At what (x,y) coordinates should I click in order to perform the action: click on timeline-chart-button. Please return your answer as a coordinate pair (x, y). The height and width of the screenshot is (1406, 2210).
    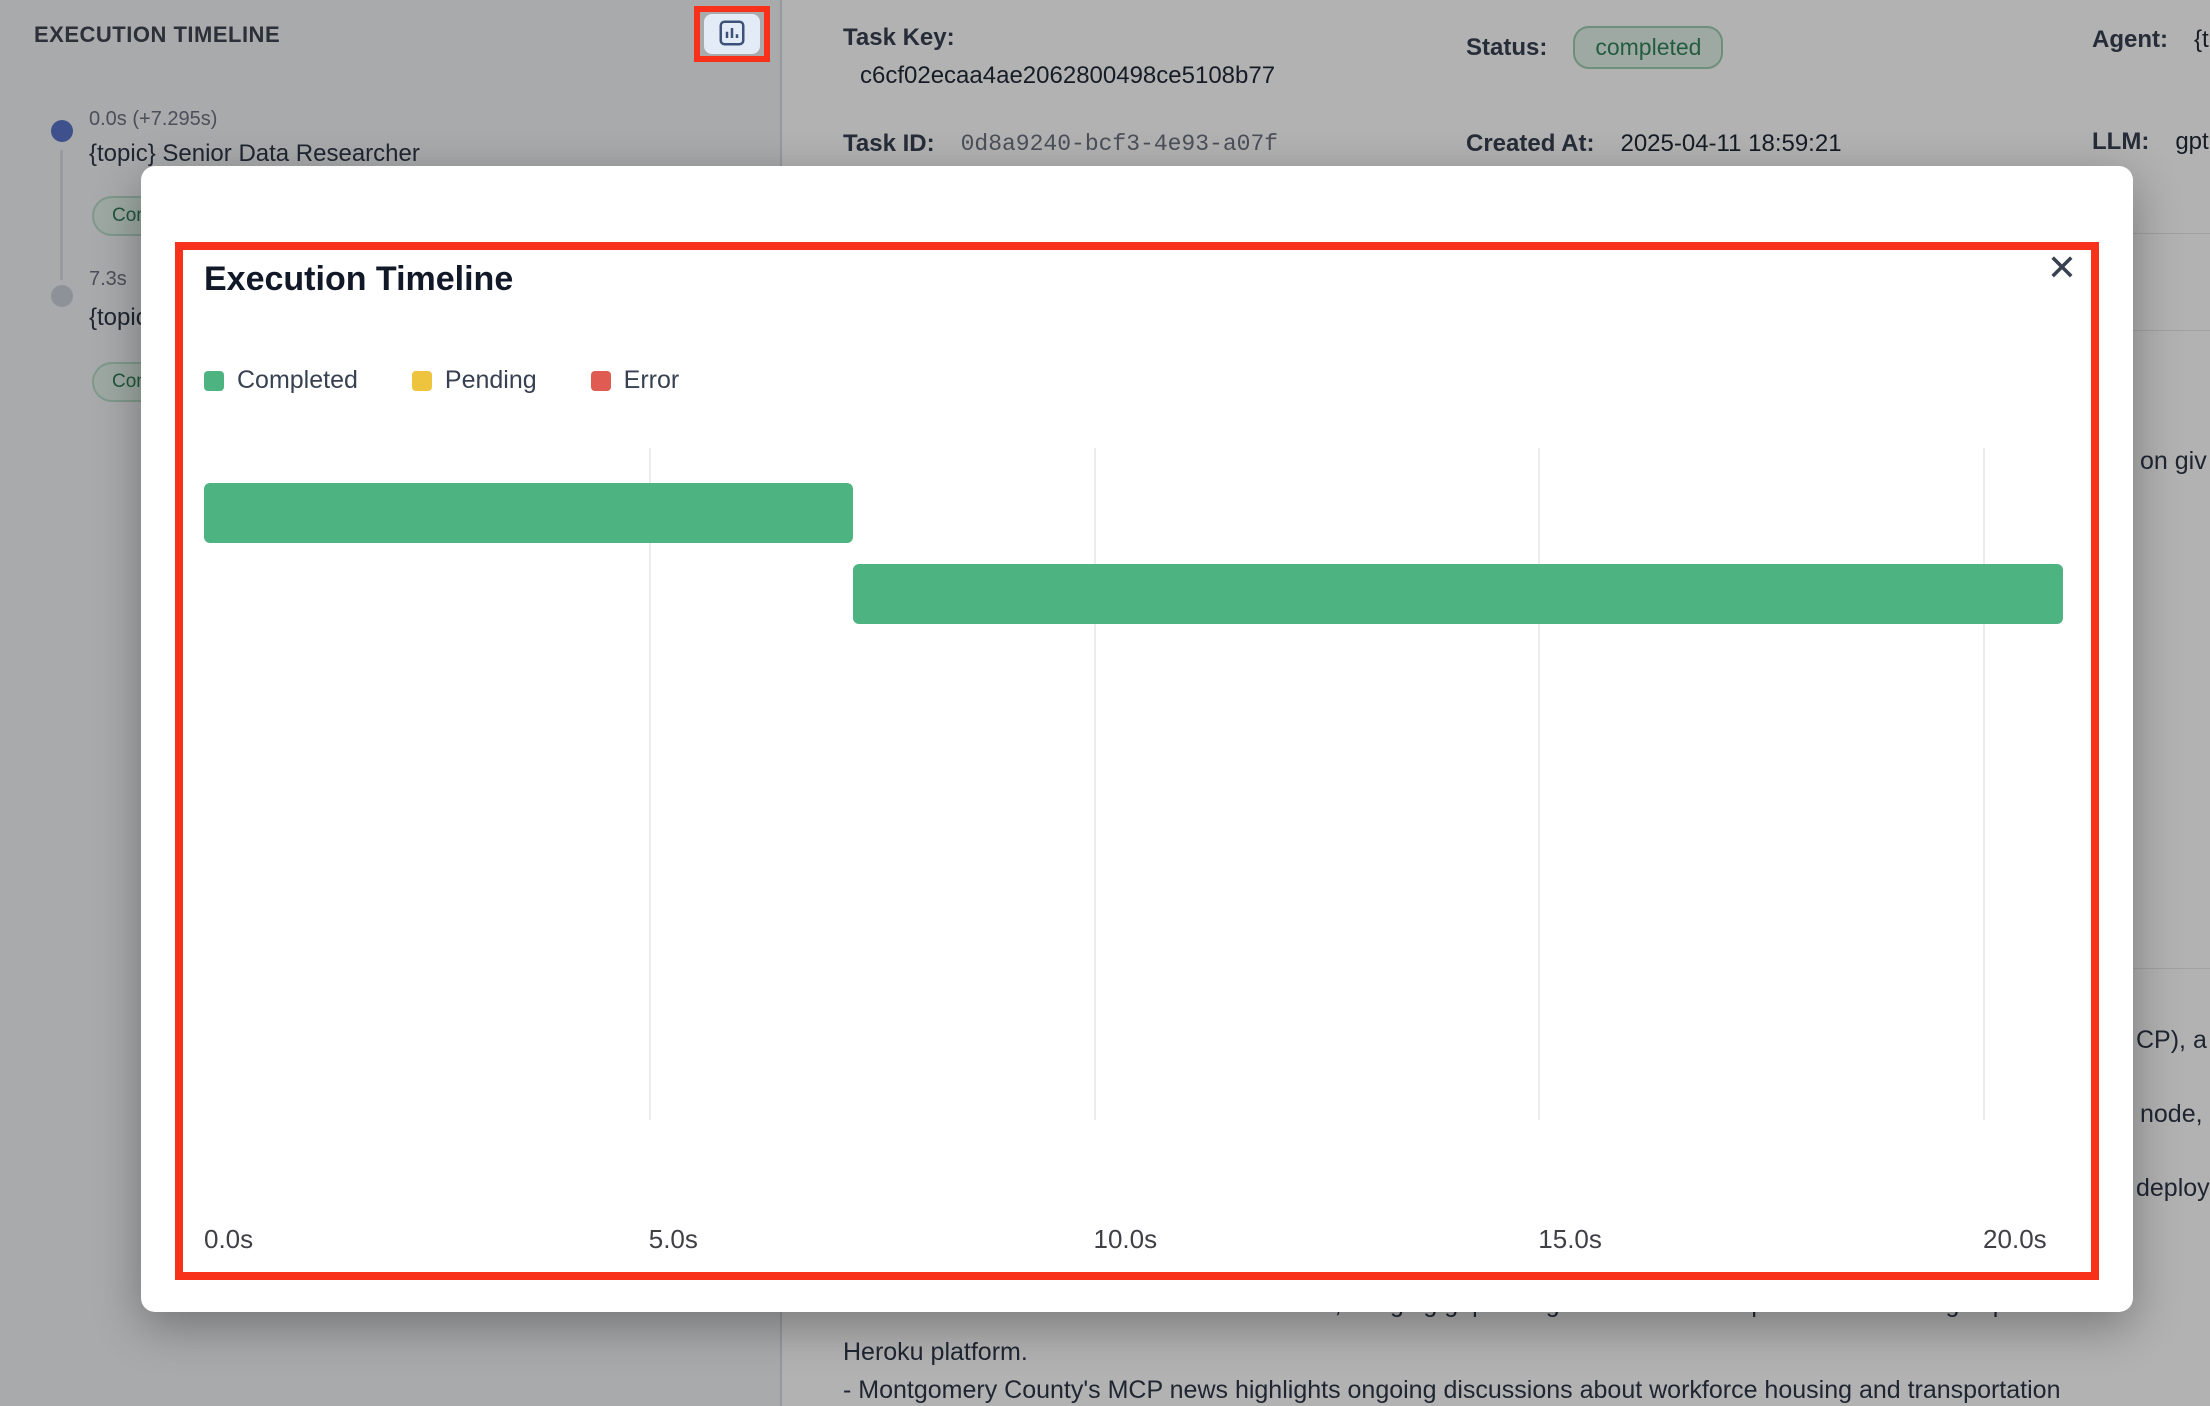
    Looking at the image, I should click on (732, 34).